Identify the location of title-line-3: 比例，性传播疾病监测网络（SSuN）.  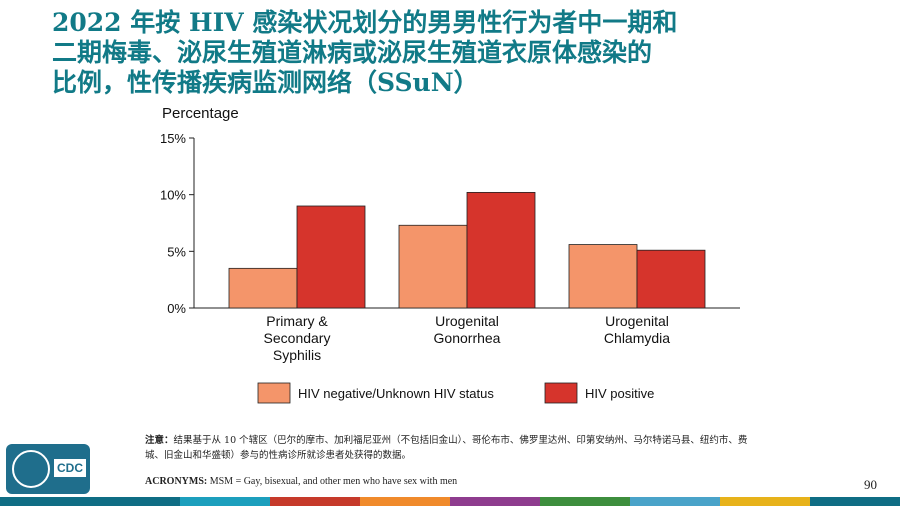
(265, 82).